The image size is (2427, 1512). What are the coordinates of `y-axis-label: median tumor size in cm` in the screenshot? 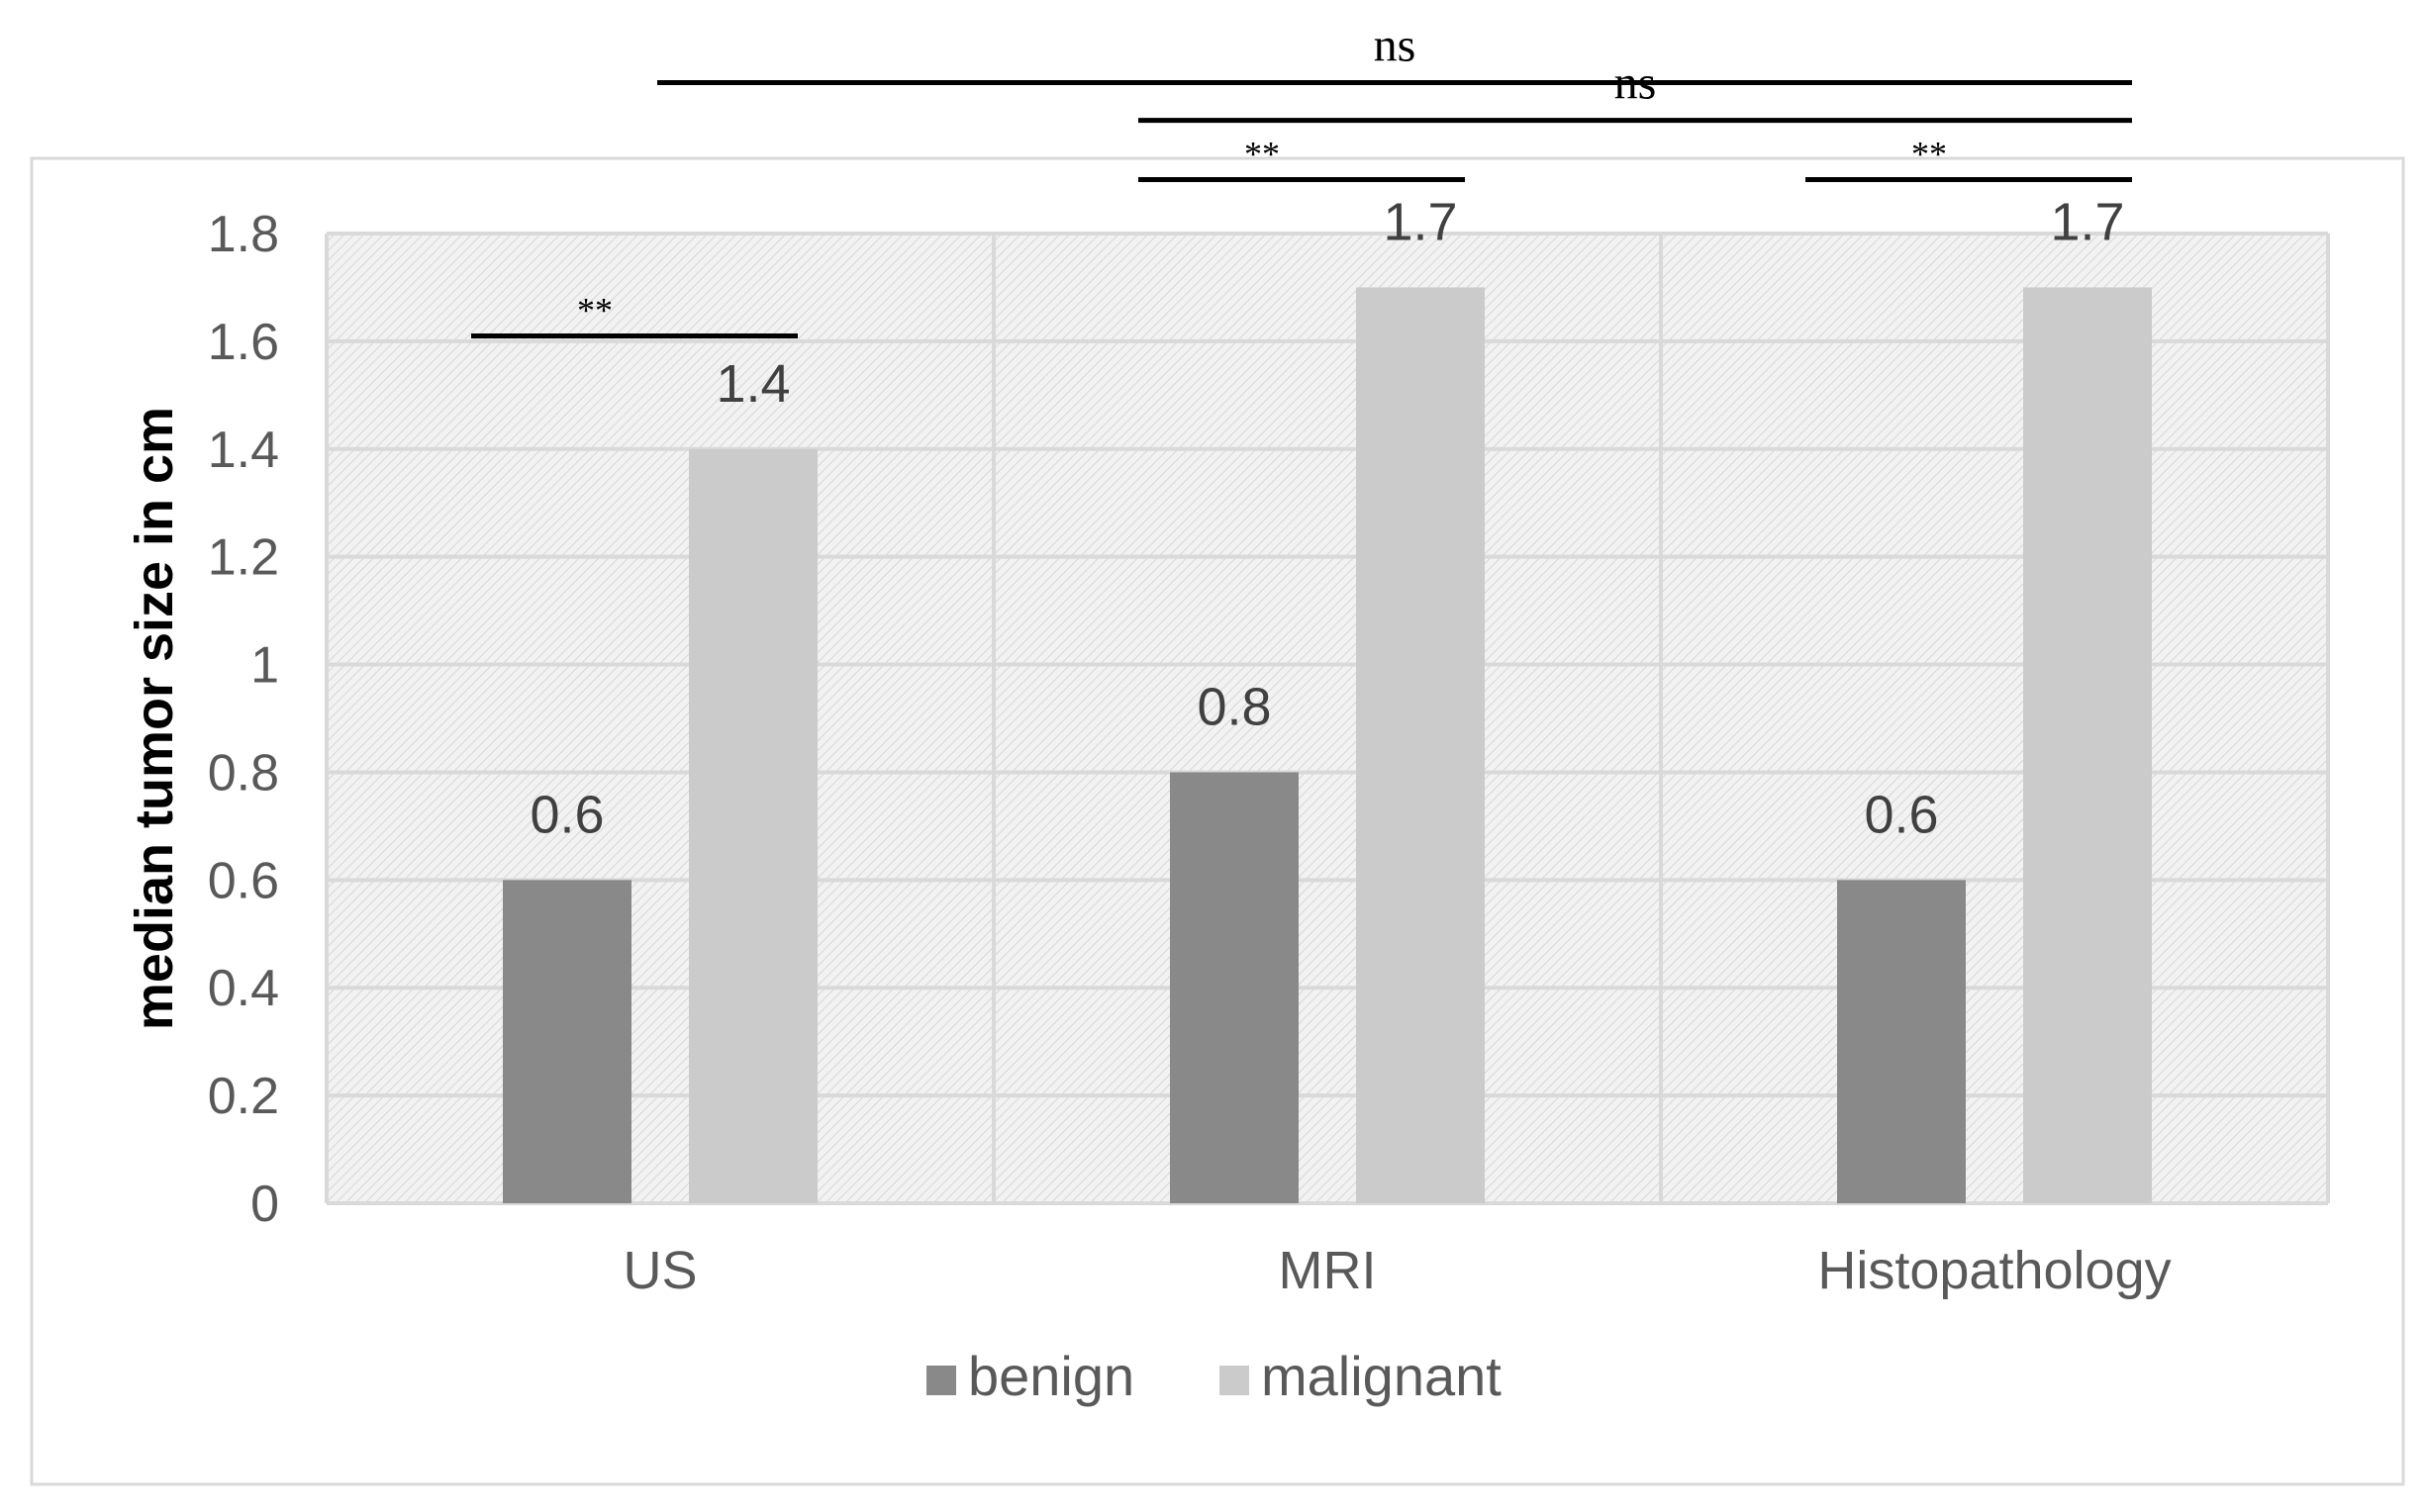 It's located at (155, 719).